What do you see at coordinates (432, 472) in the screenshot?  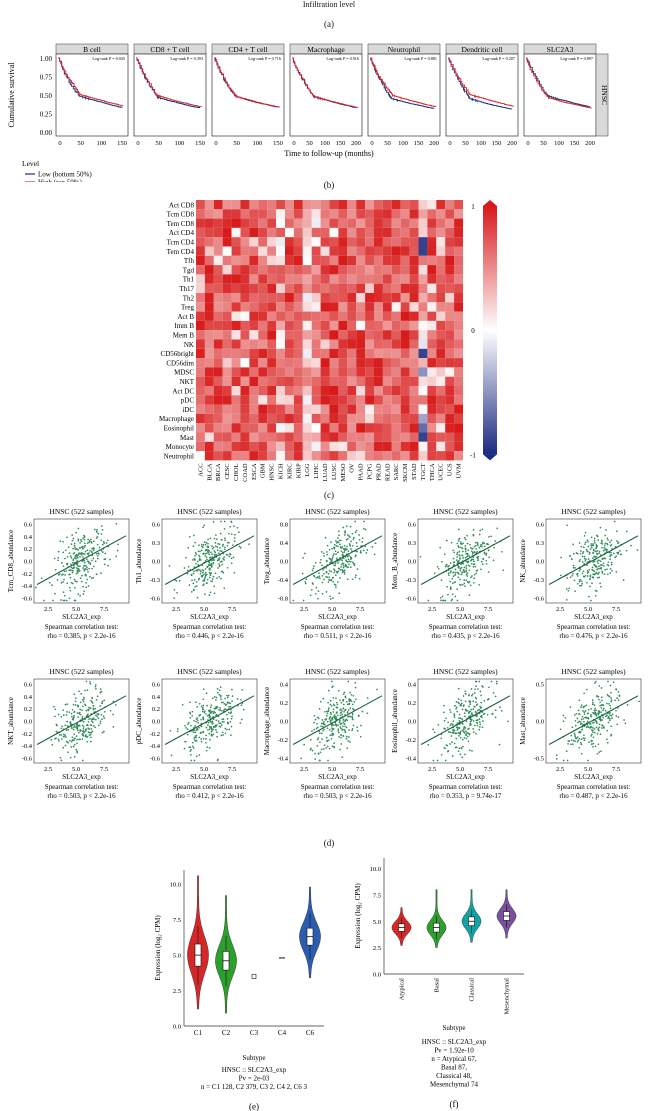 I see `heatmap-col-label: THCA` at bounding box center [432, 472].